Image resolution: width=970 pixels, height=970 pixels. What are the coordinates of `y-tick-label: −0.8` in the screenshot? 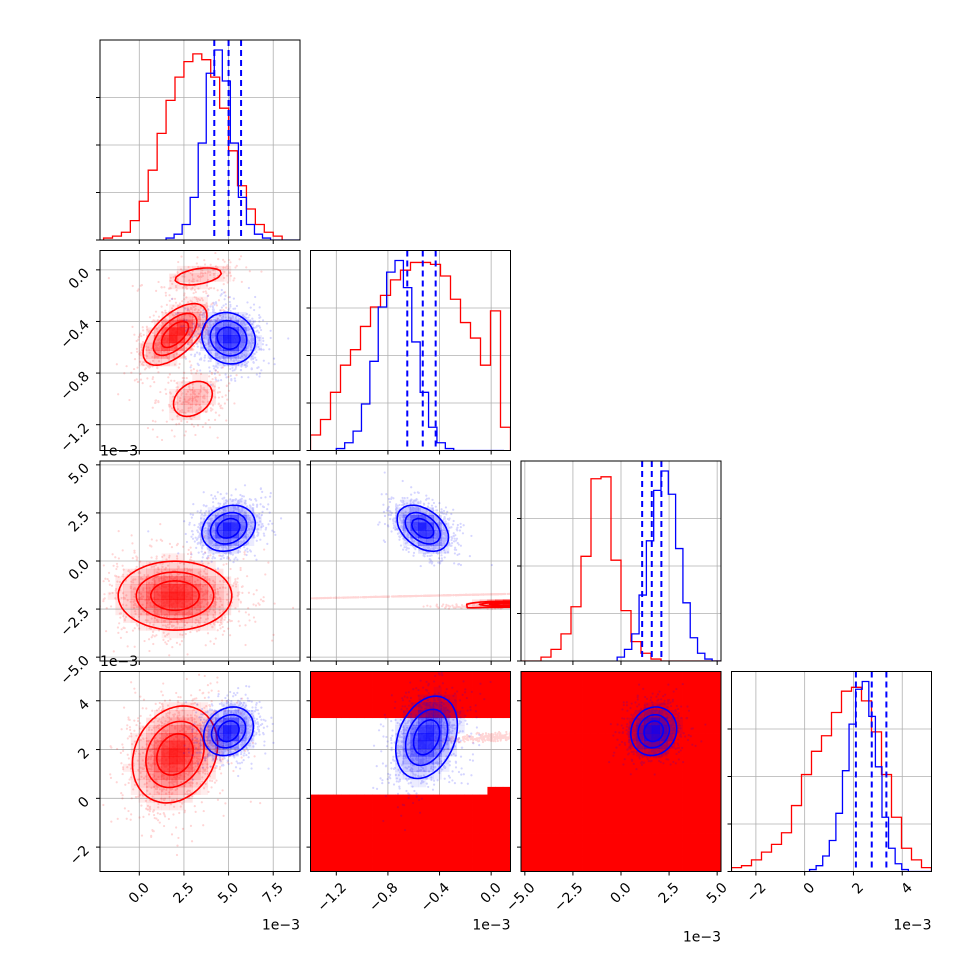 It's located at (74, 386).